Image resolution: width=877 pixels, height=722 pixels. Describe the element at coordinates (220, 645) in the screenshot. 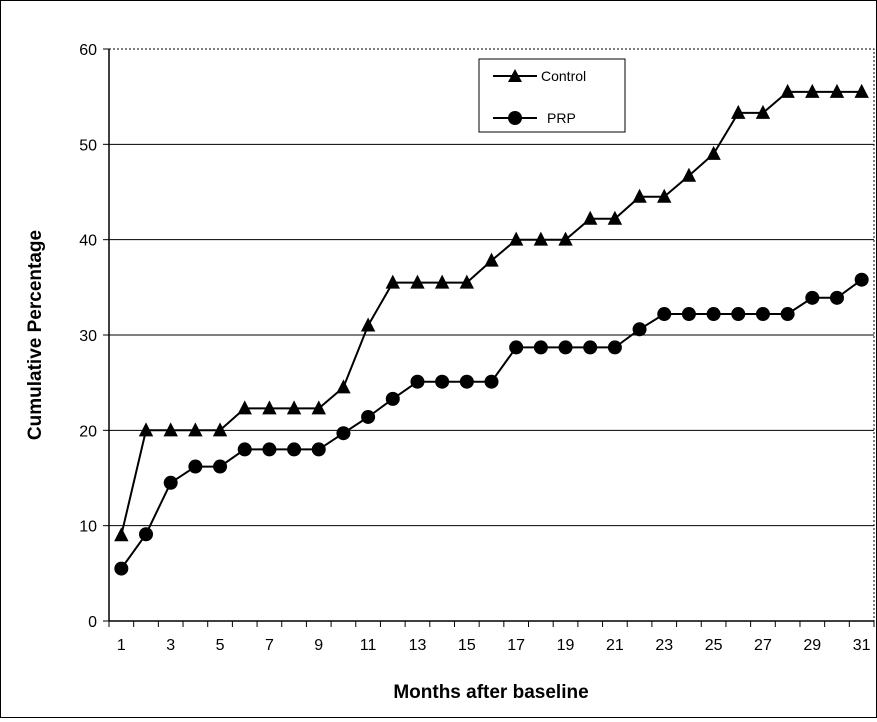

I see `x-tick-label: 5` at that location.